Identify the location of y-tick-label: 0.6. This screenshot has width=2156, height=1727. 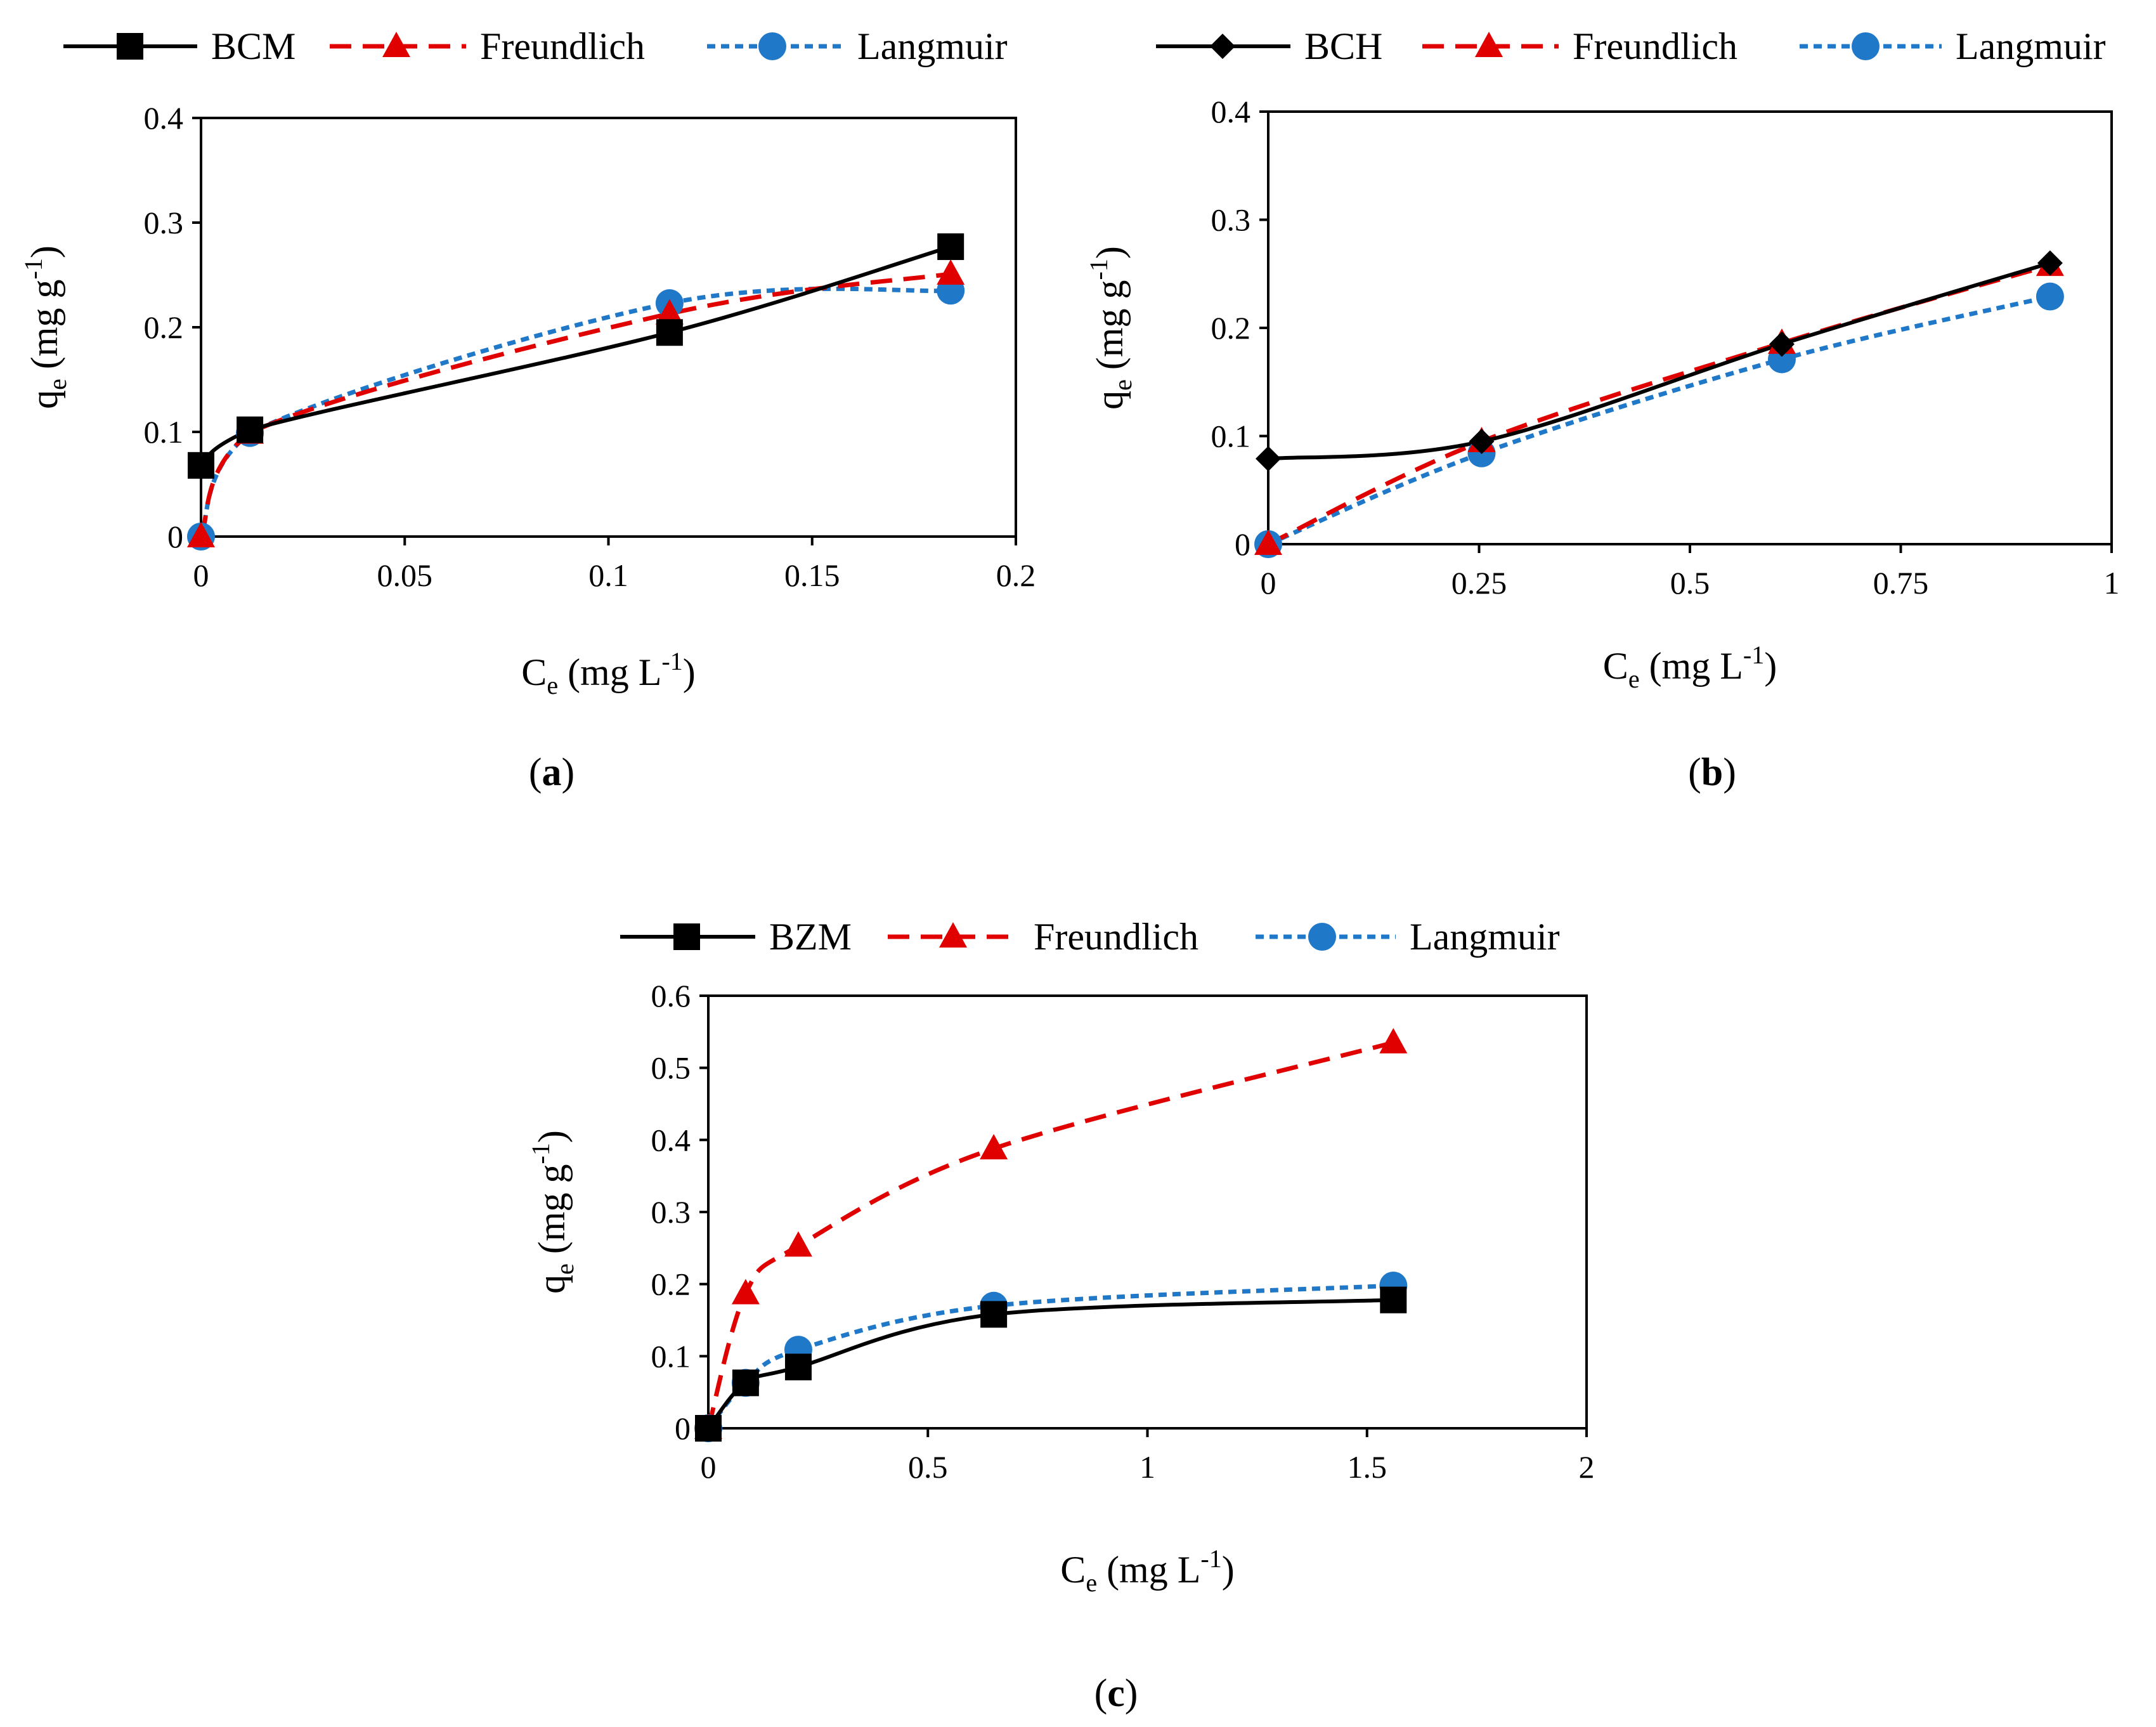
(671, 995).